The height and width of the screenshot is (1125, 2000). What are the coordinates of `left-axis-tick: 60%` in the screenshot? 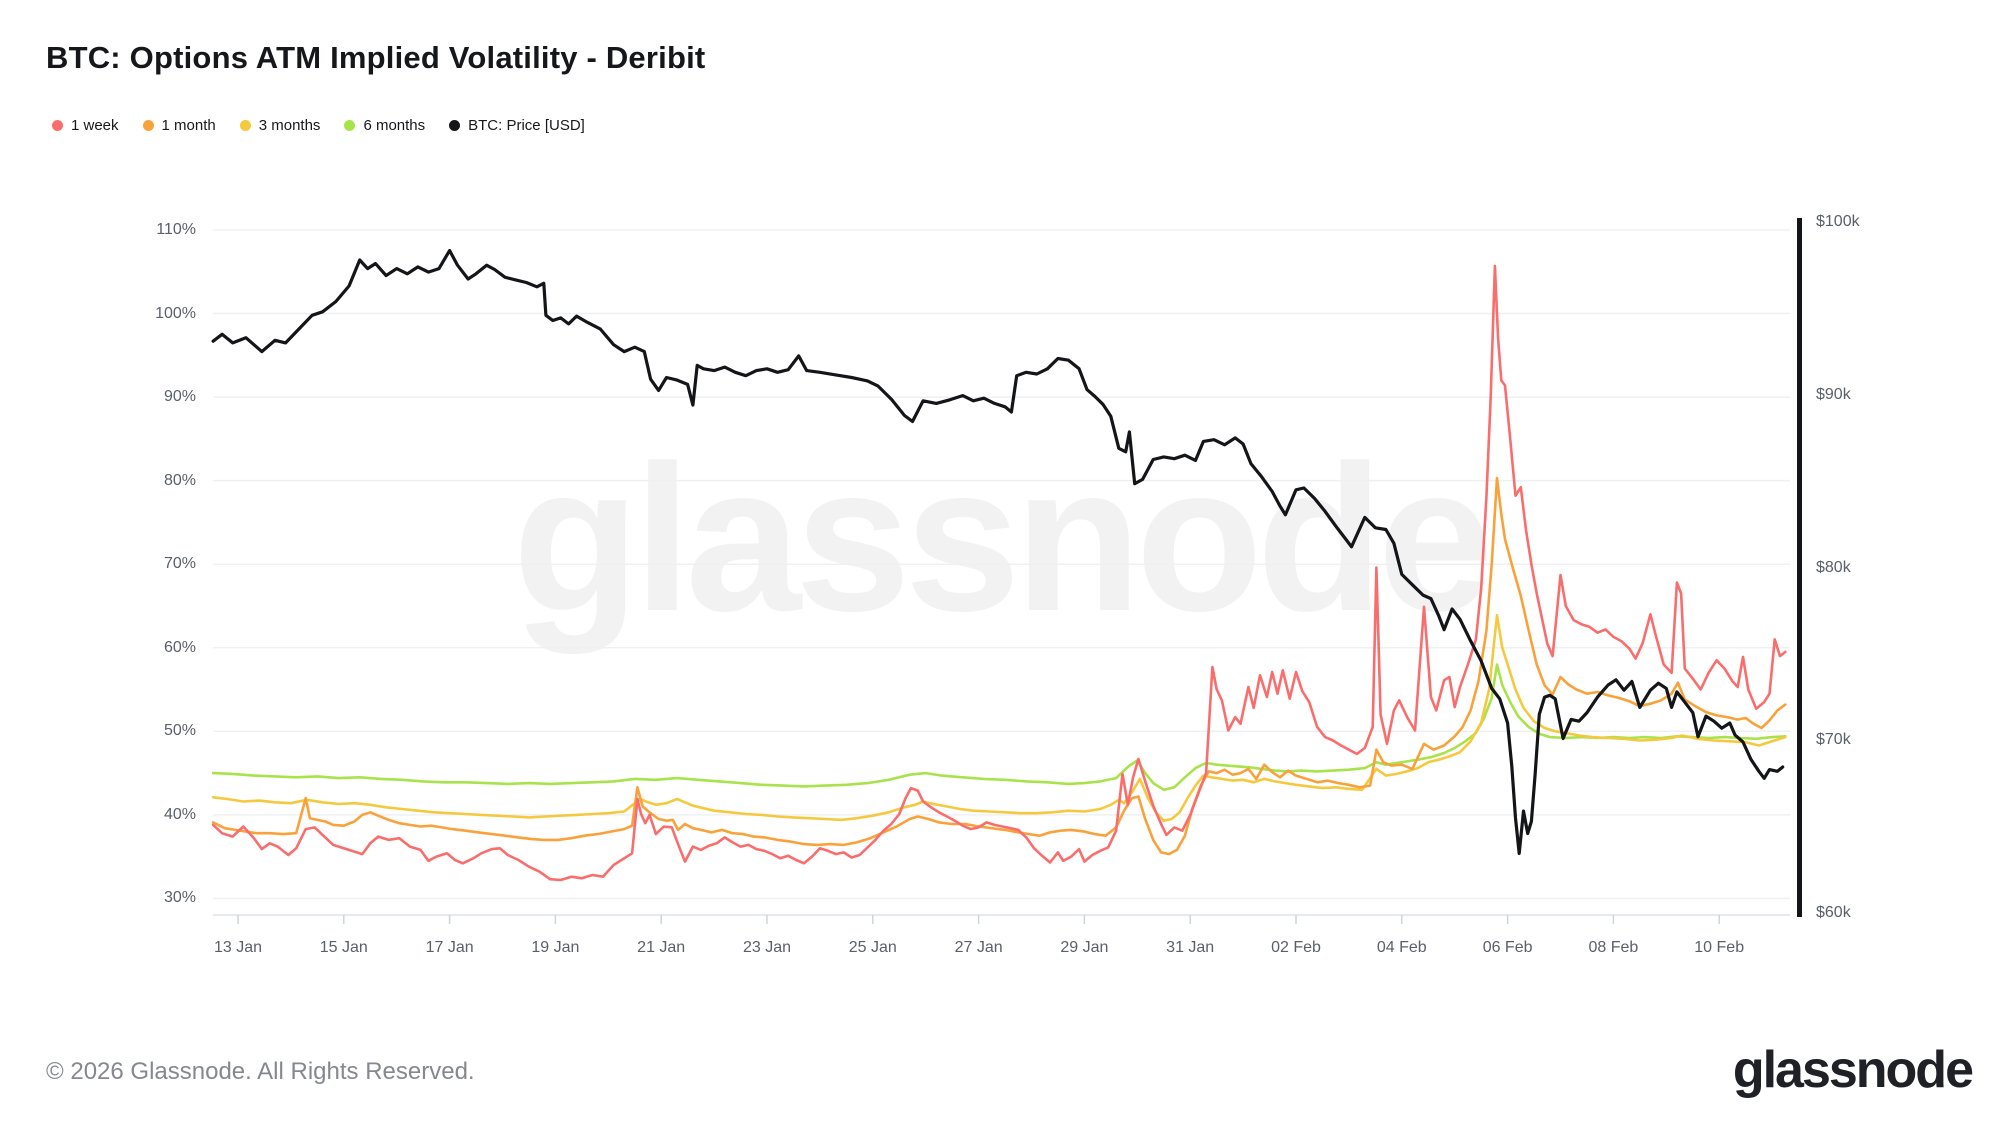 It's located at (179, 647).